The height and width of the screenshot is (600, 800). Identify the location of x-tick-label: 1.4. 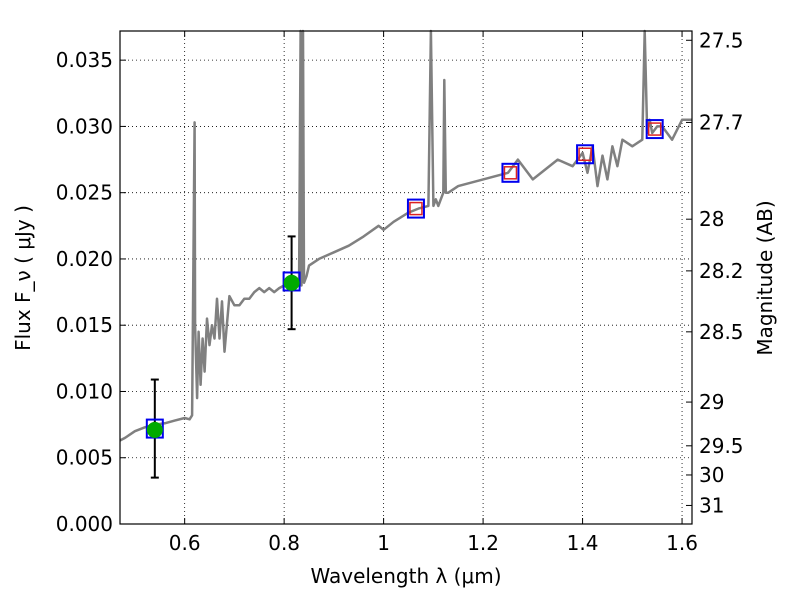
(583, 543).